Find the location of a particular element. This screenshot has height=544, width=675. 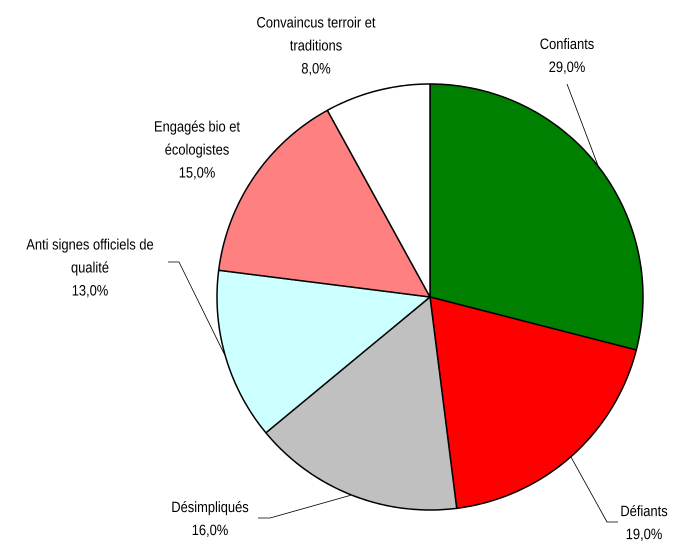

slice-label: Anti signes officiels de qualité is located at coordinates (90, 257).